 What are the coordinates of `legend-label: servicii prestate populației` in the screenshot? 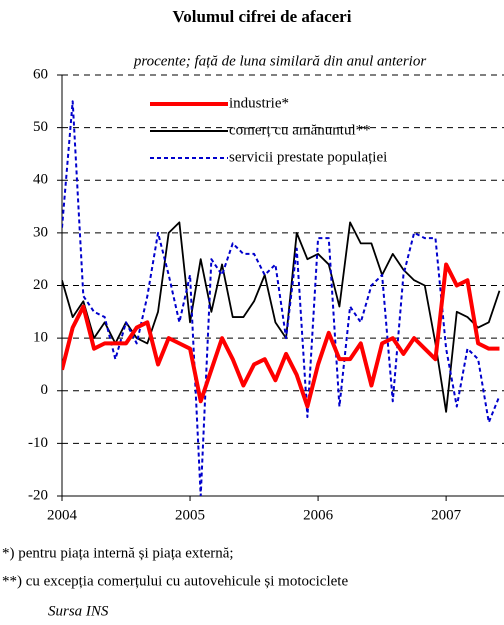 It's located at (308, 157).